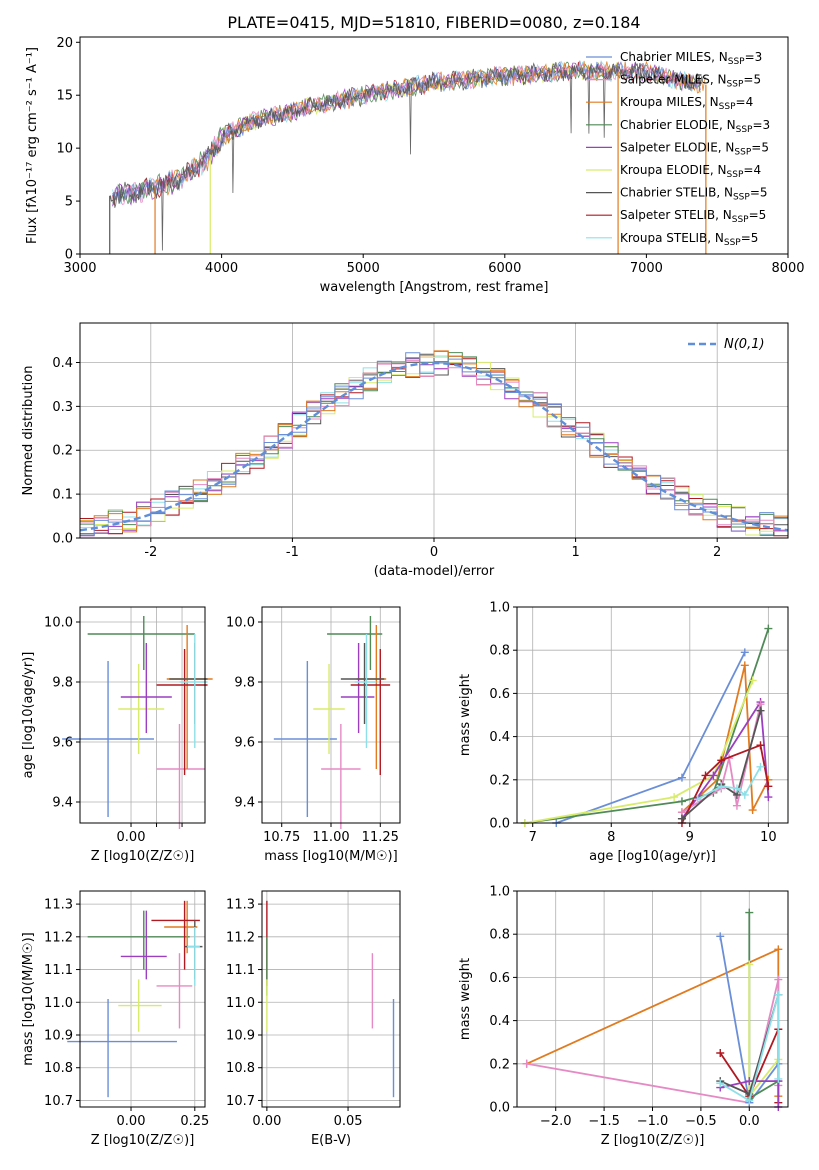  Describe the element at coordinates (281, 837) in the screenshot. I see `x-tick-label: 10.75` at that location.